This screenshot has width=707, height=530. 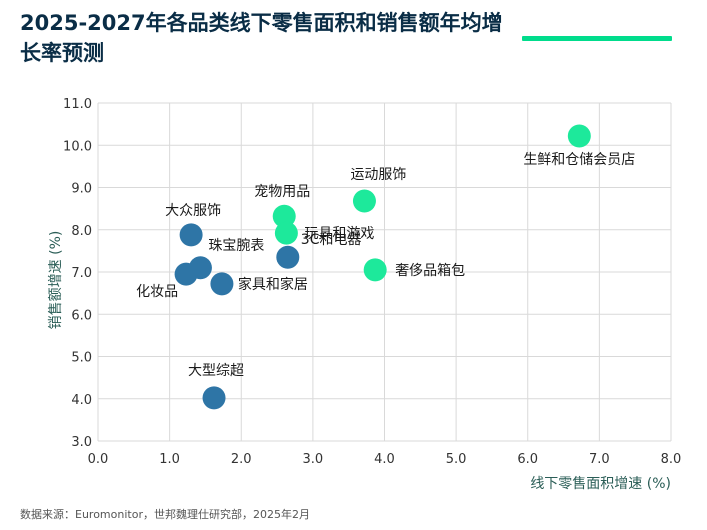 I want to click on y-tick-label: 3.0, so click(x=81, y=442).